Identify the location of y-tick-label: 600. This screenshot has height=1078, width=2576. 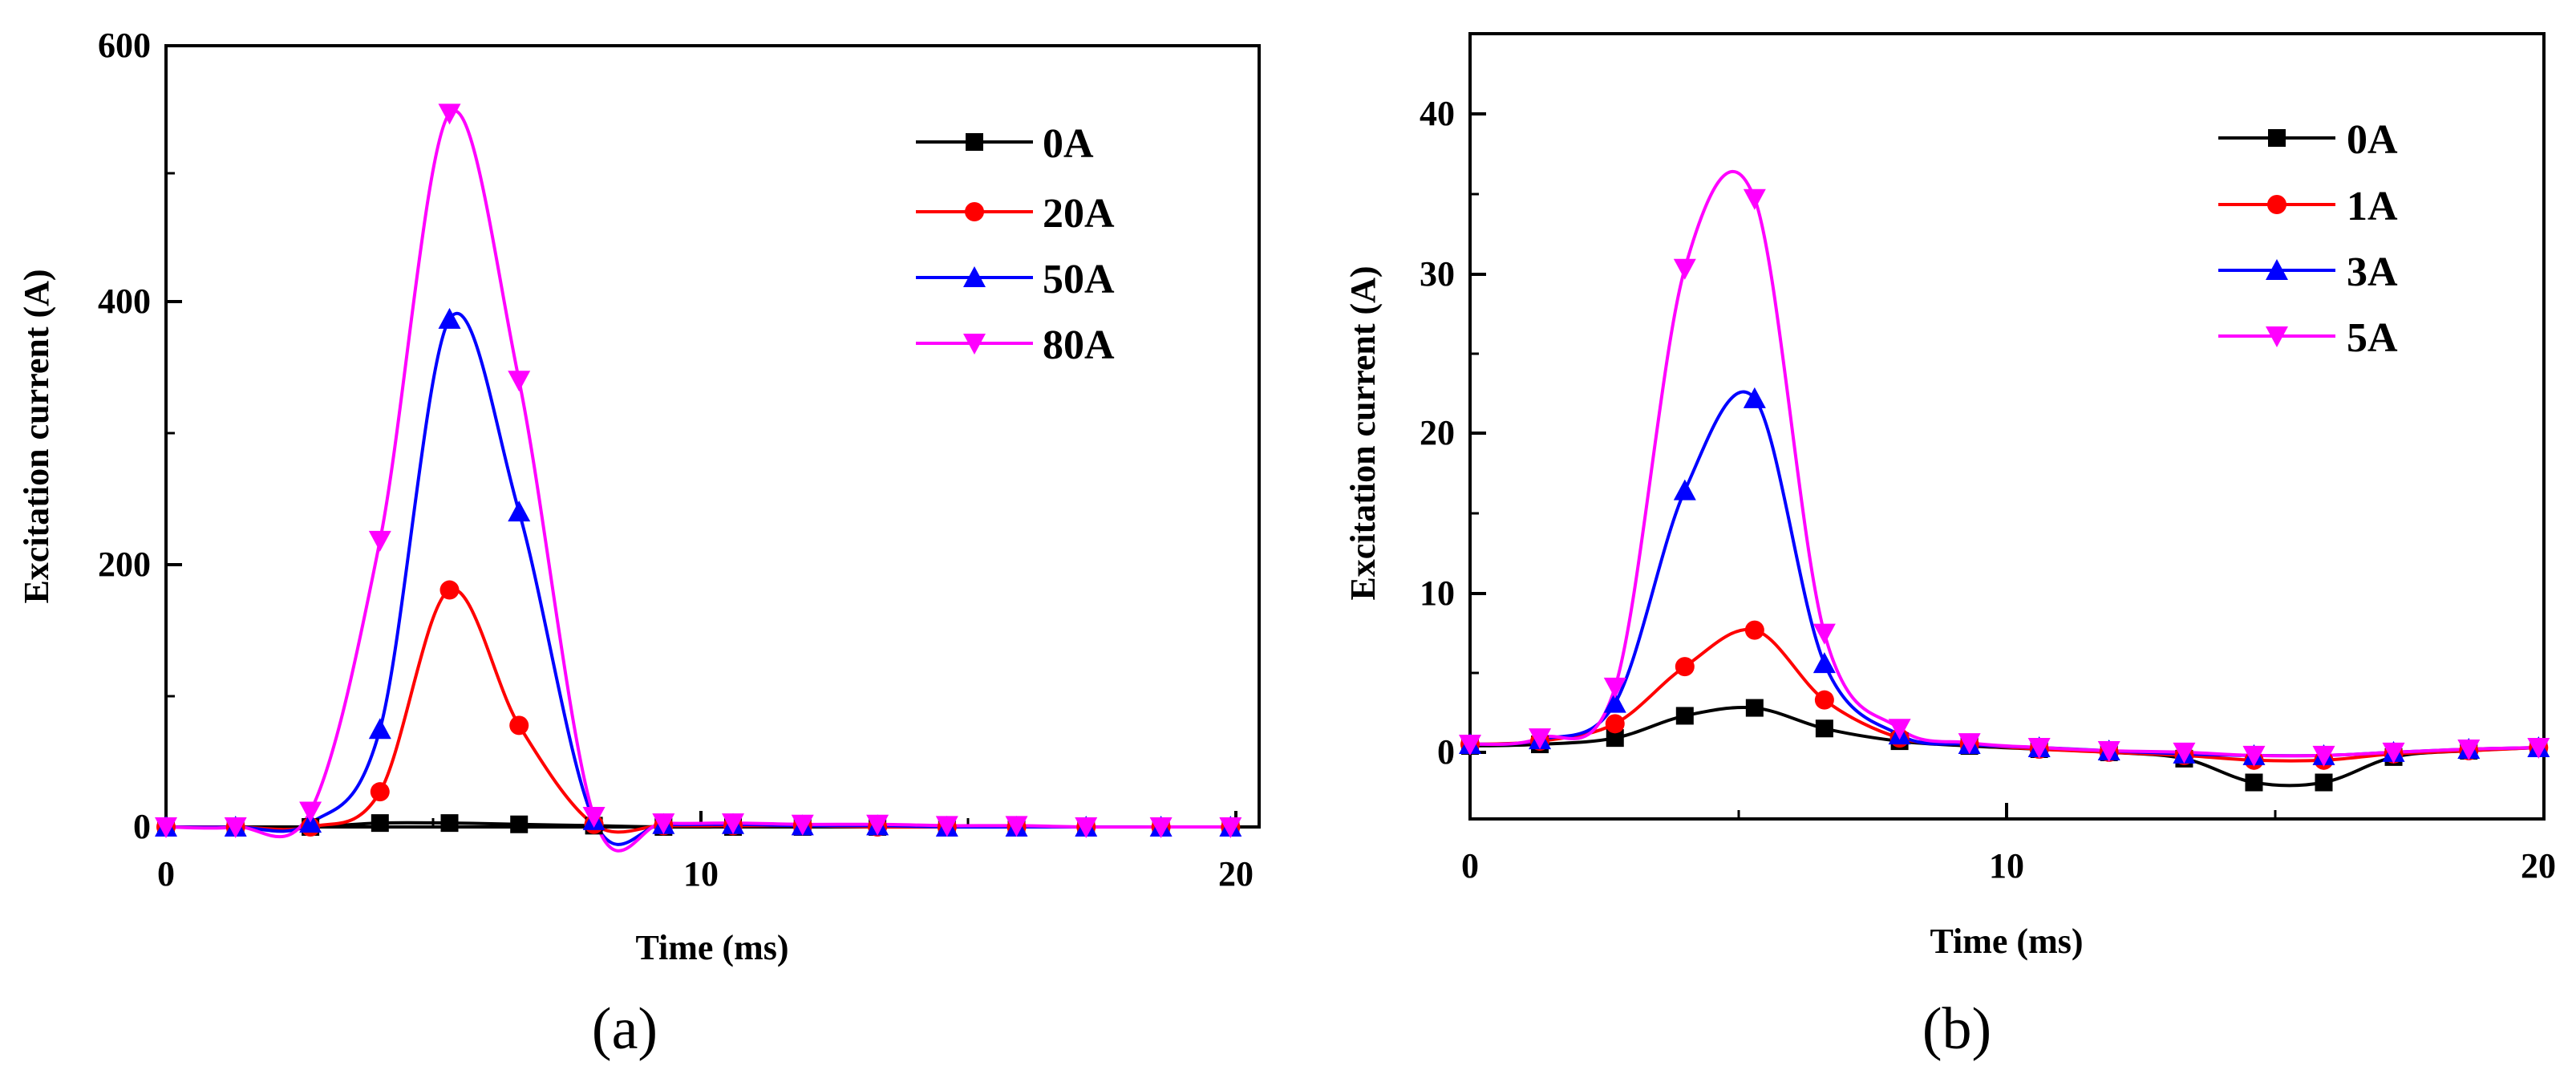
(125, 45).